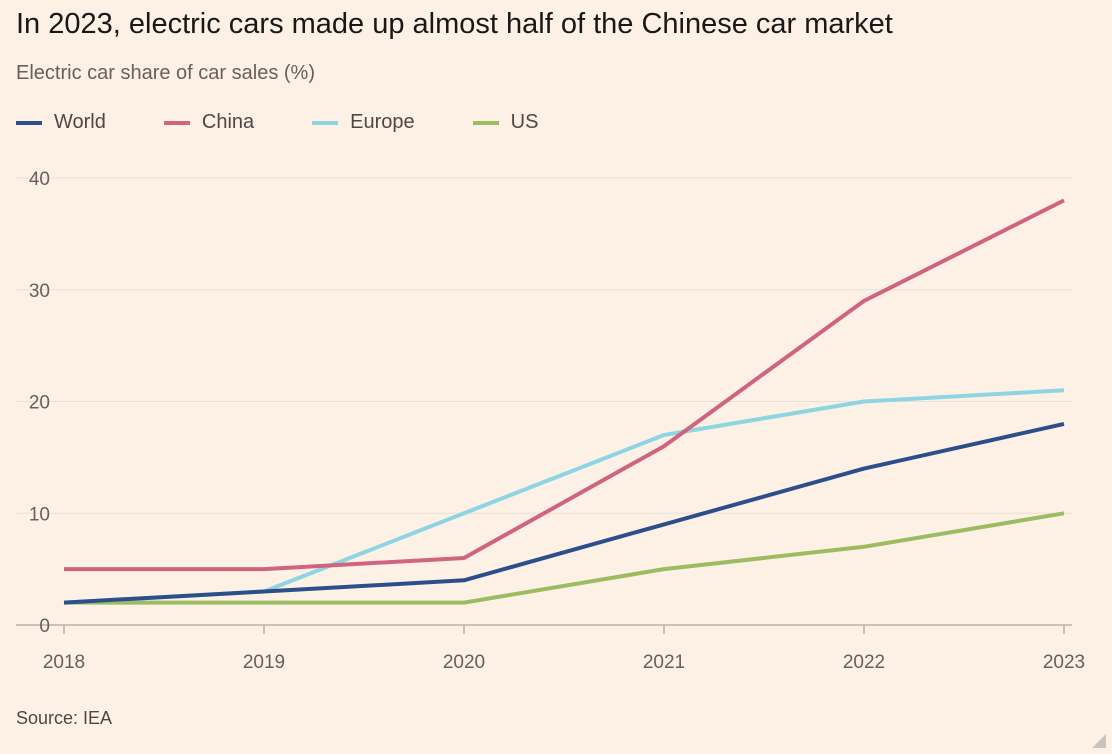  What do you see at coordinates (864, 662) in the screenshot?
I see `x-tick-label-2022: 2022` at bounding box center [864, 662].